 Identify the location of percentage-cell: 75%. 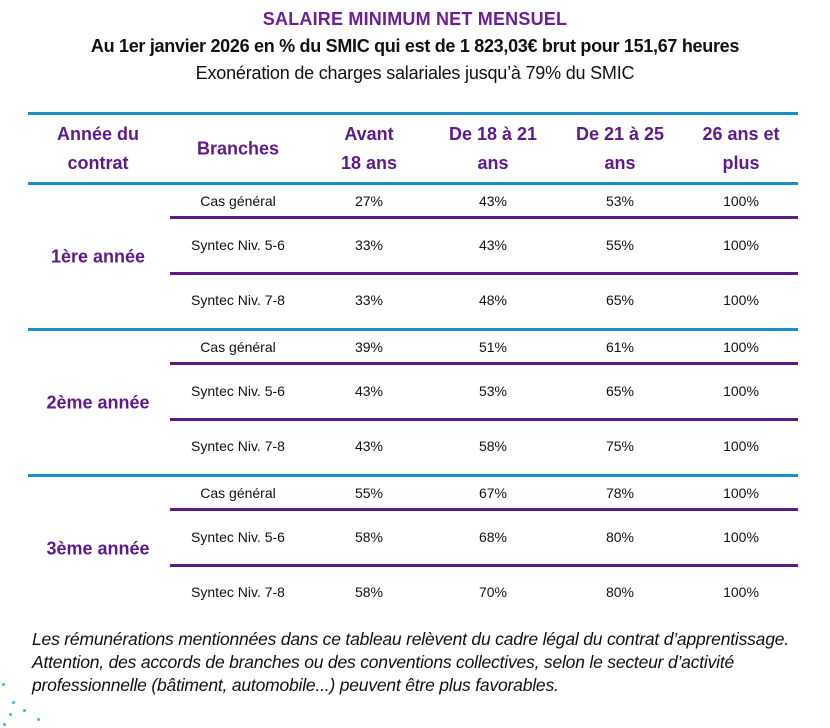
(620, 446).